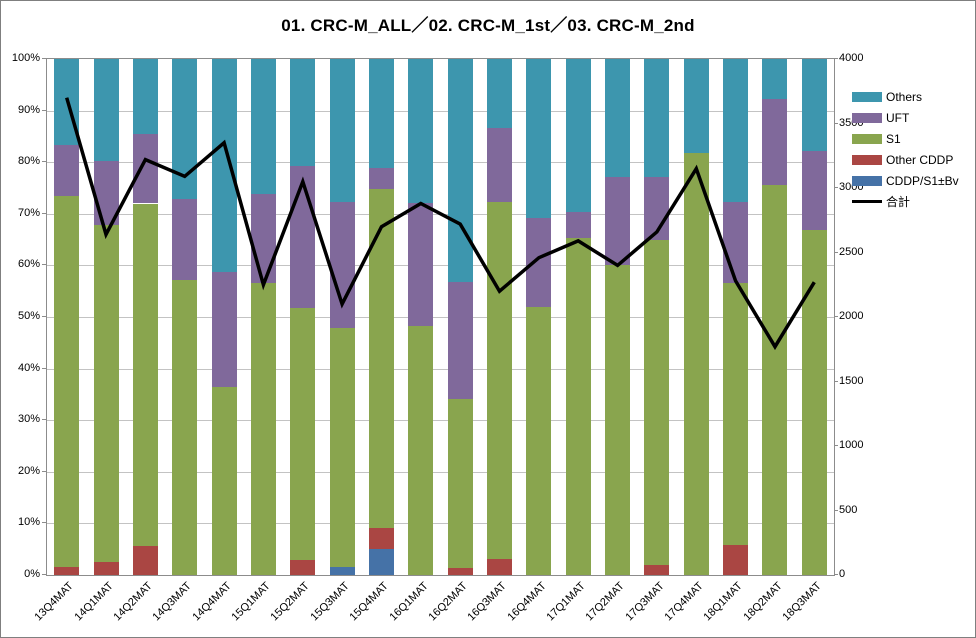  I want to click on legend-item-S1: S1, so click(905, 138).